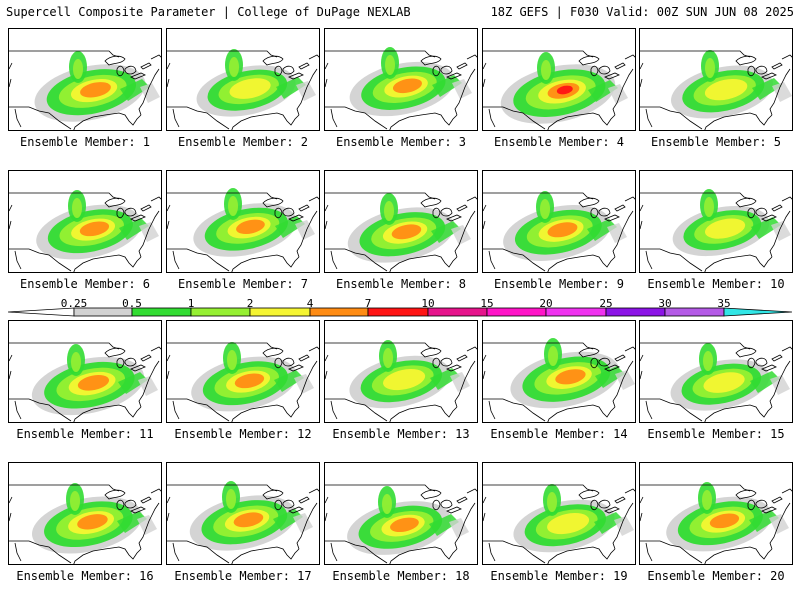 Image resolution: width=800 pixels, height=600 pixels. I want to click on ensemble-member-label: Ensemble Member: 2, so click(243, 142).